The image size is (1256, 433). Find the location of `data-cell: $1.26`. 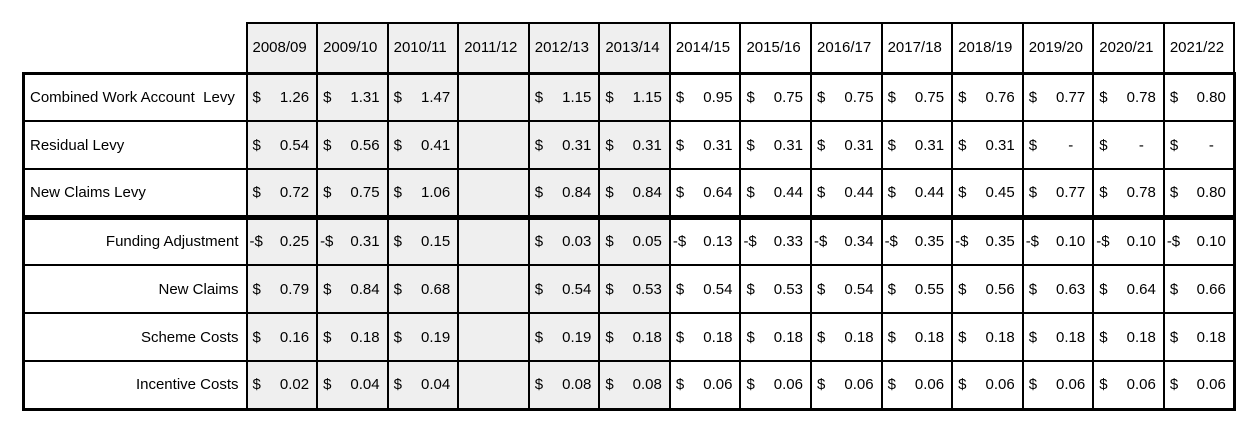

data-cell: $1.26 is located at coordinates (282, 96).